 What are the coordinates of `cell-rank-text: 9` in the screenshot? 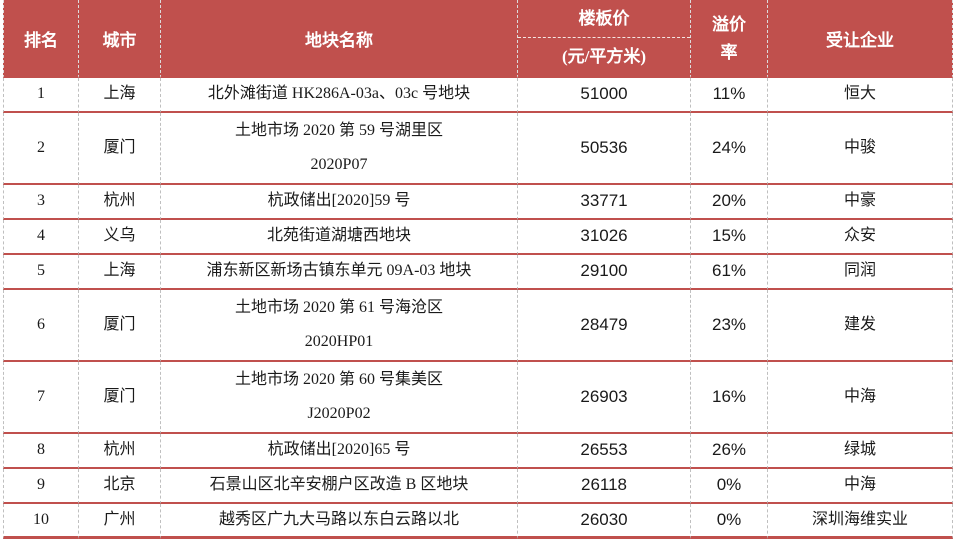 It's located at (41, 485).